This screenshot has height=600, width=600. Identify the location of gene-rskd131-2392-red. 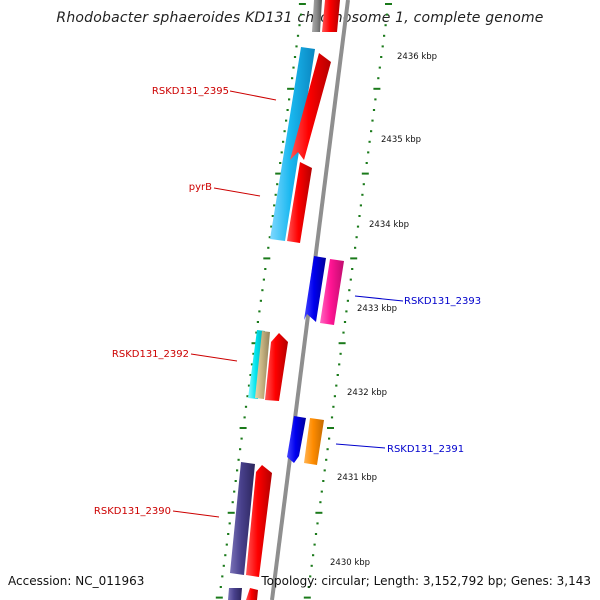
(276, 367).